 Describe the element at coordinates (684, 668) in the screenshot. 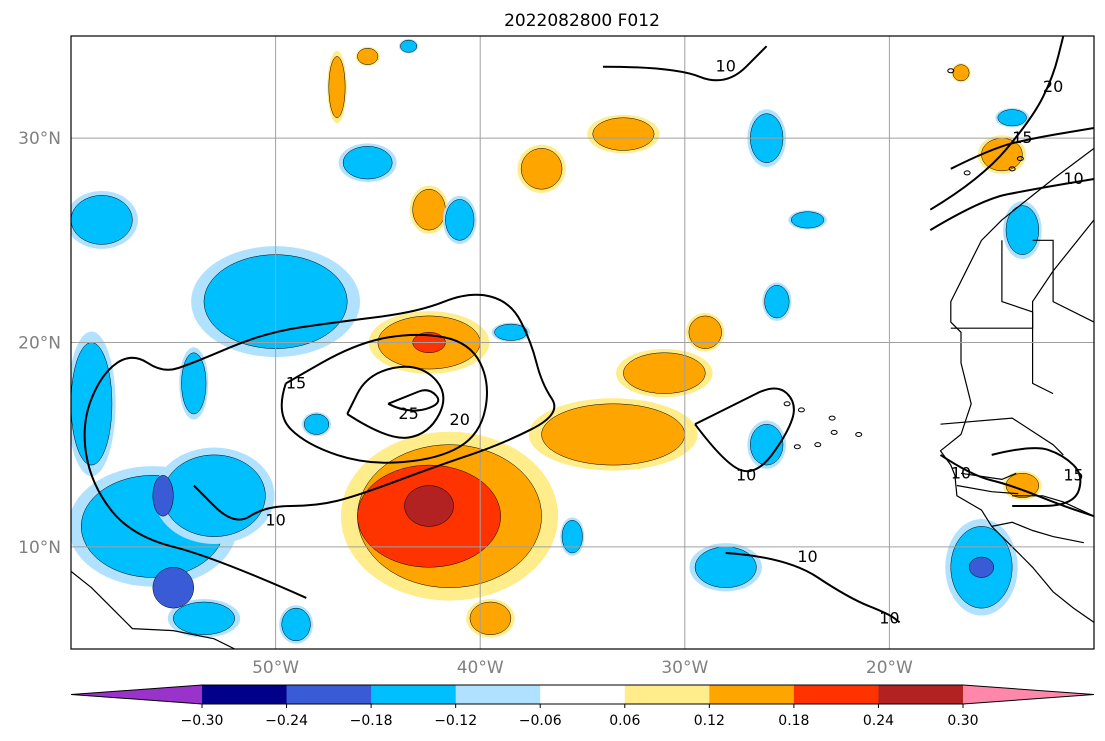

I see `x-tick-label: 30°W` at that location.